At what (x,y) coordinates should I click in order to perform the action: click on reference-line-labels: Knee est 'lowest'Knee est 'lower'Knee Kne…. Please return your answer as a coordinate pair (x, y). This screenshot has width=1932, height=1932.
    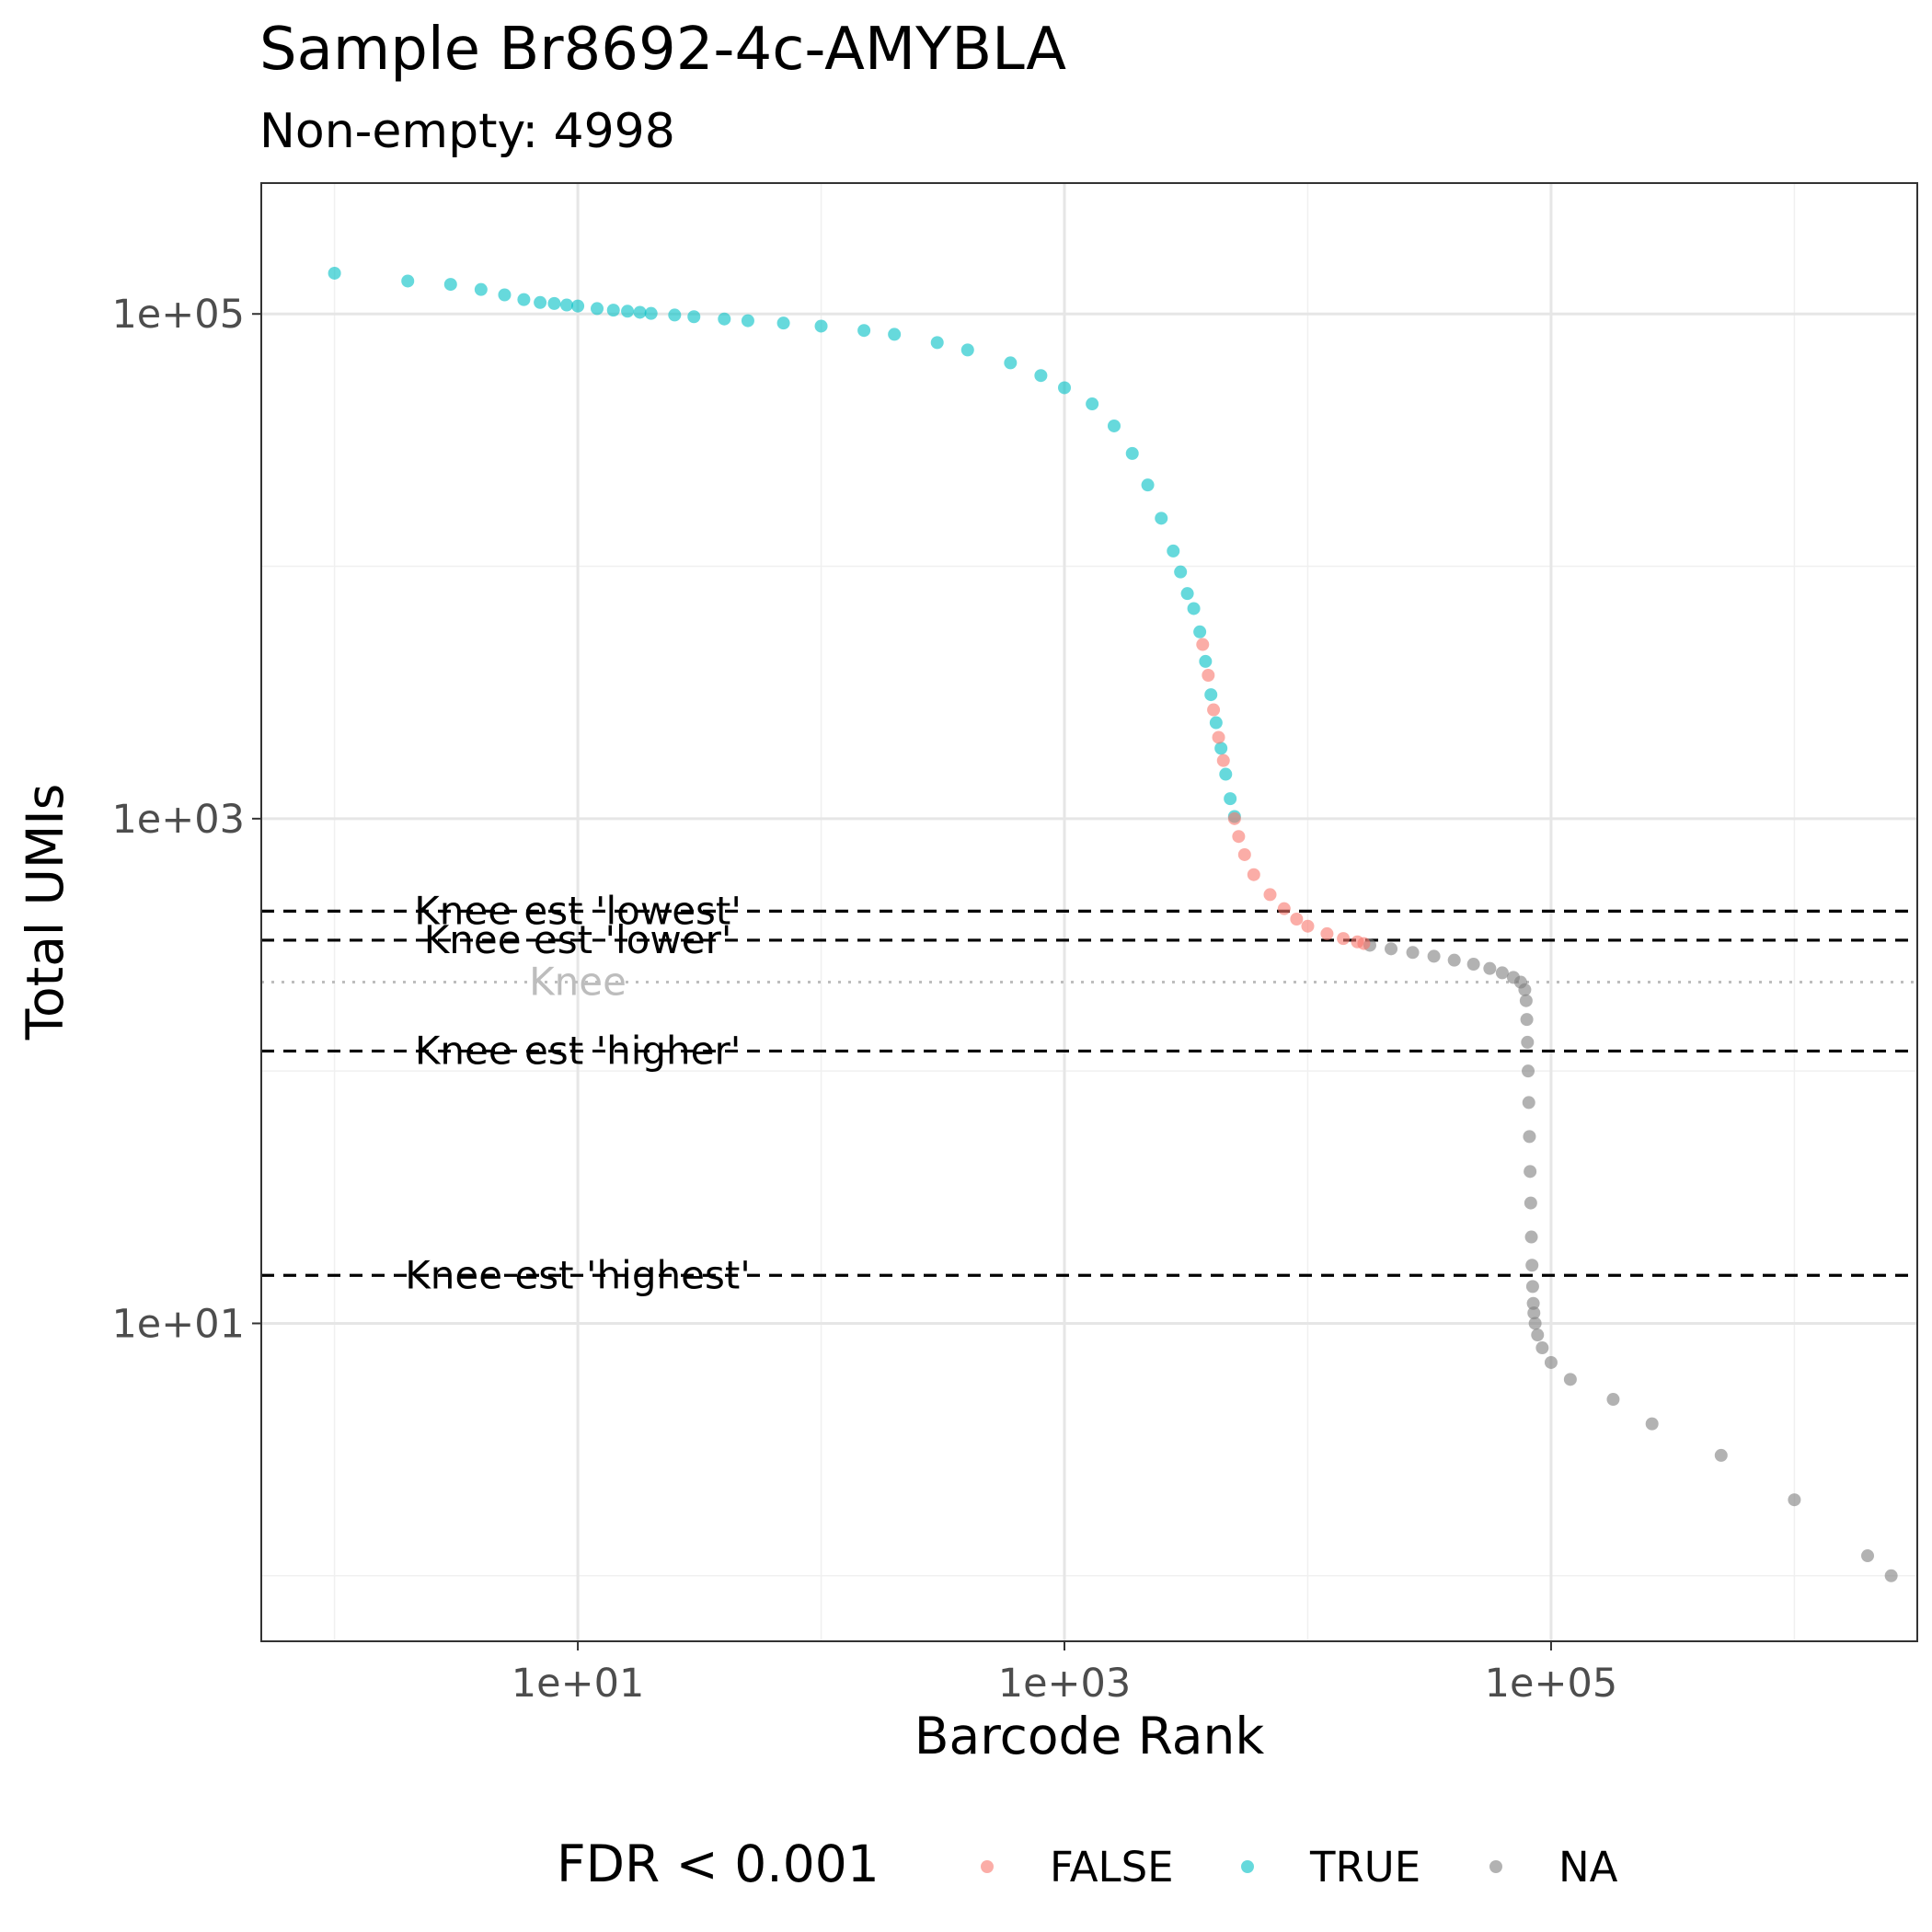
    Looking at the image, I should click on (578, 1092).